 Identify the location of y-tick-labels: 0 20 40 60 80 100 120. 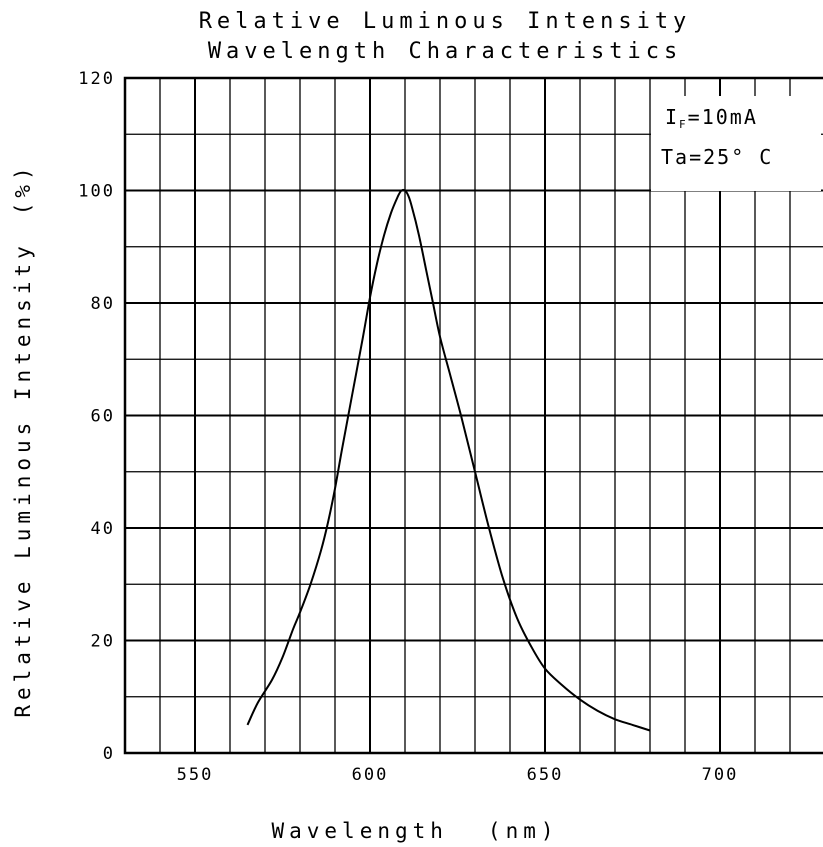
(96, 416).